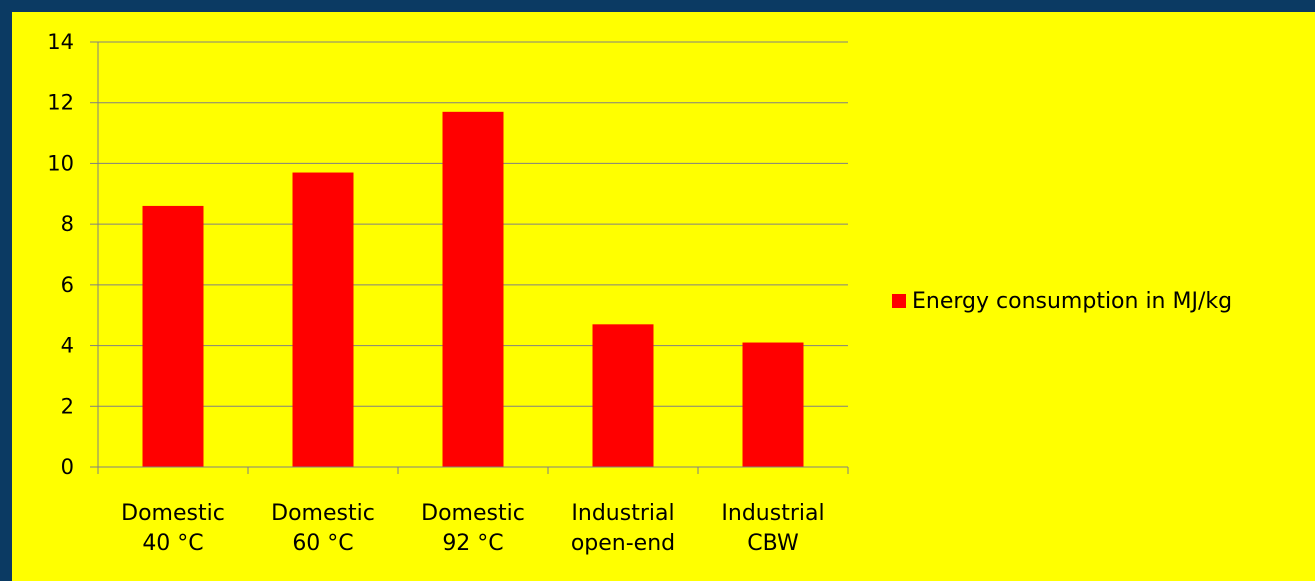 This screenshot has width=1315, height=581. Describe the element at coordinates (60, 42) in the screenshot. I see `y-tick-label: 14` at that location.